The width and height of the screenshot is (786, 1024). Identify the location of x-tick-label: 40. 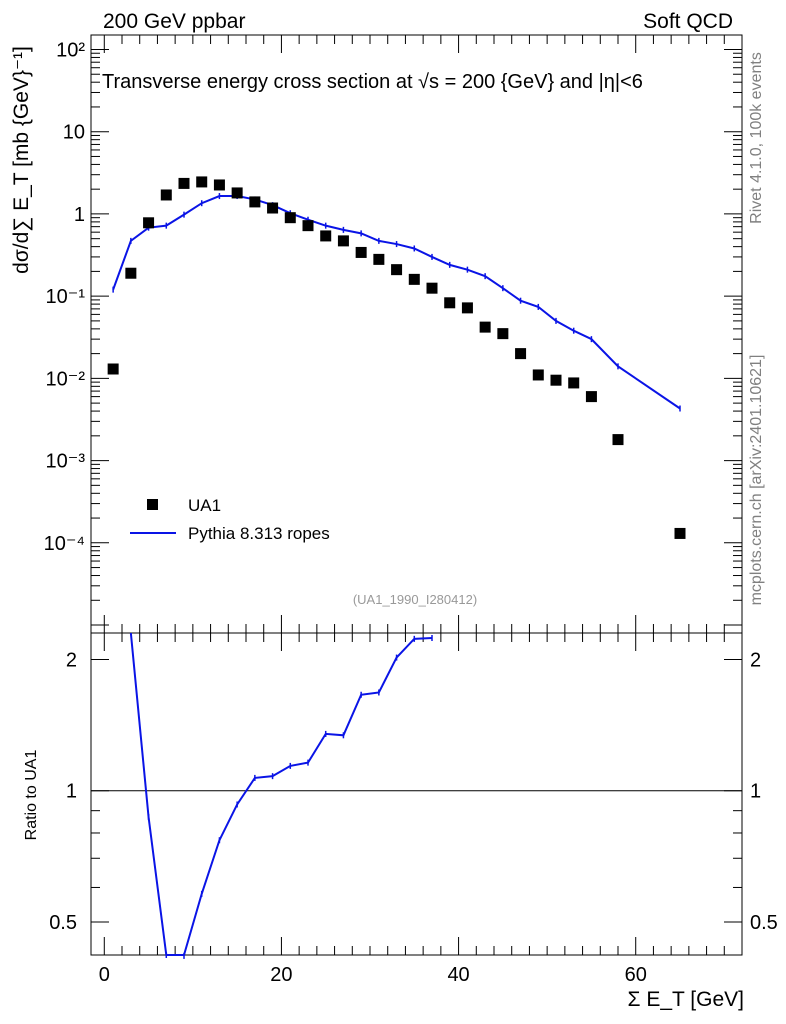
(458, 975).